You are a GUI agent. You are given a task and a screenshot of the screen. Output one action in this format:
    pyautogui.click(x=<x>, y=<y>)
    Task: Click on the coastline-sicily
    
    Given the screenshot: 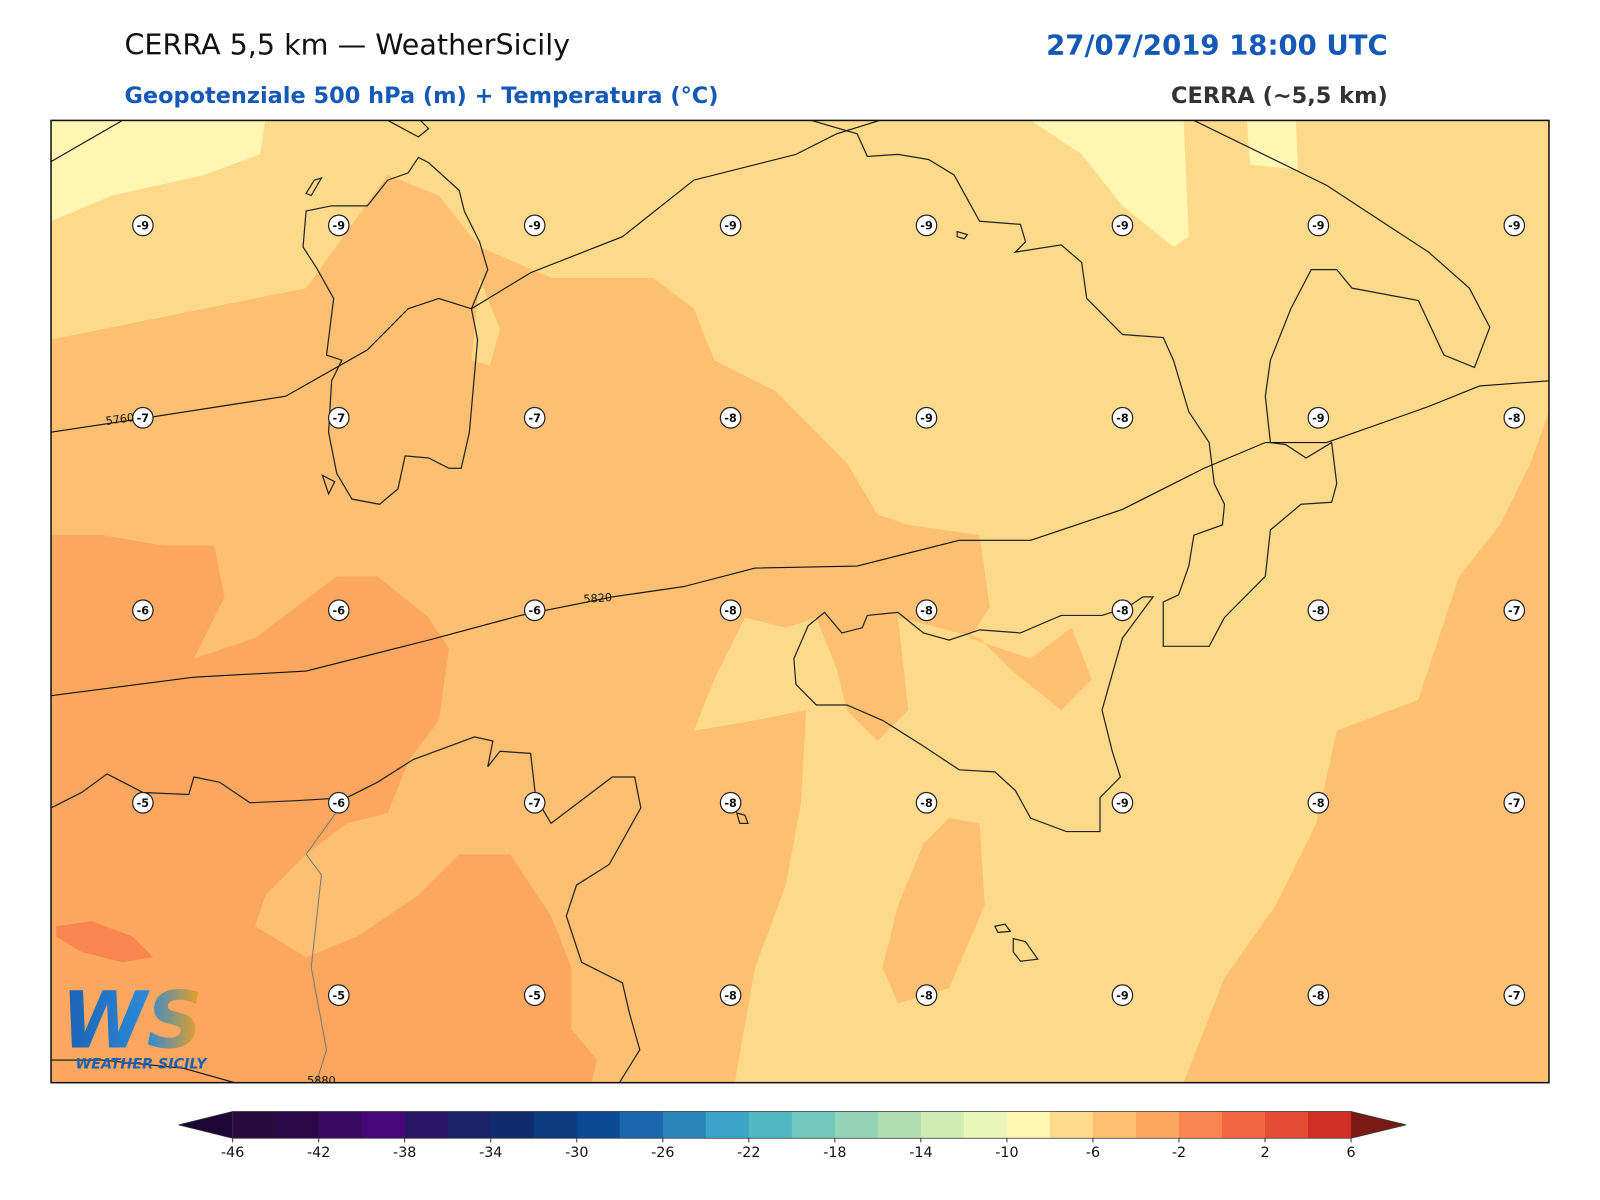 What is the action you would take?
    pyautogui.click(x=974, y=714)
    